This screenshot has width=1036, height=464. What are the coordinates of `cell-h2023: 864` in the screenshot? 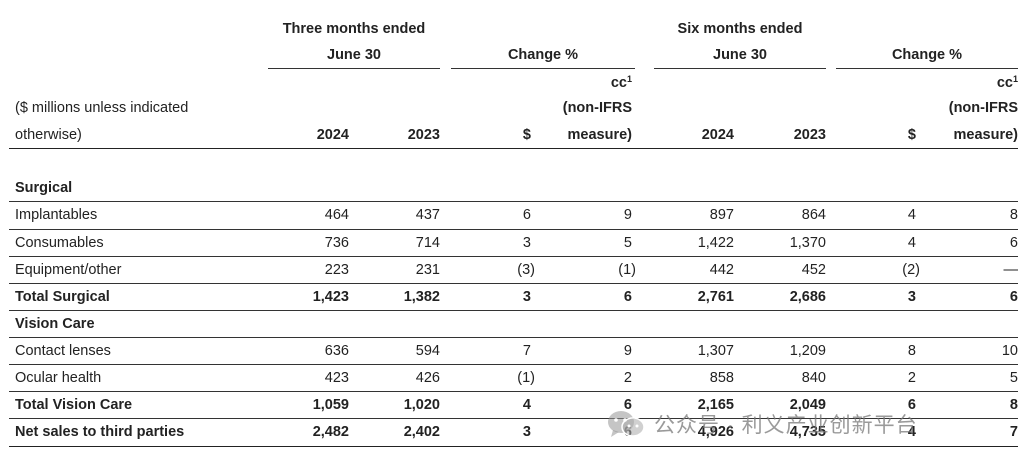 It's located at (813, 215).